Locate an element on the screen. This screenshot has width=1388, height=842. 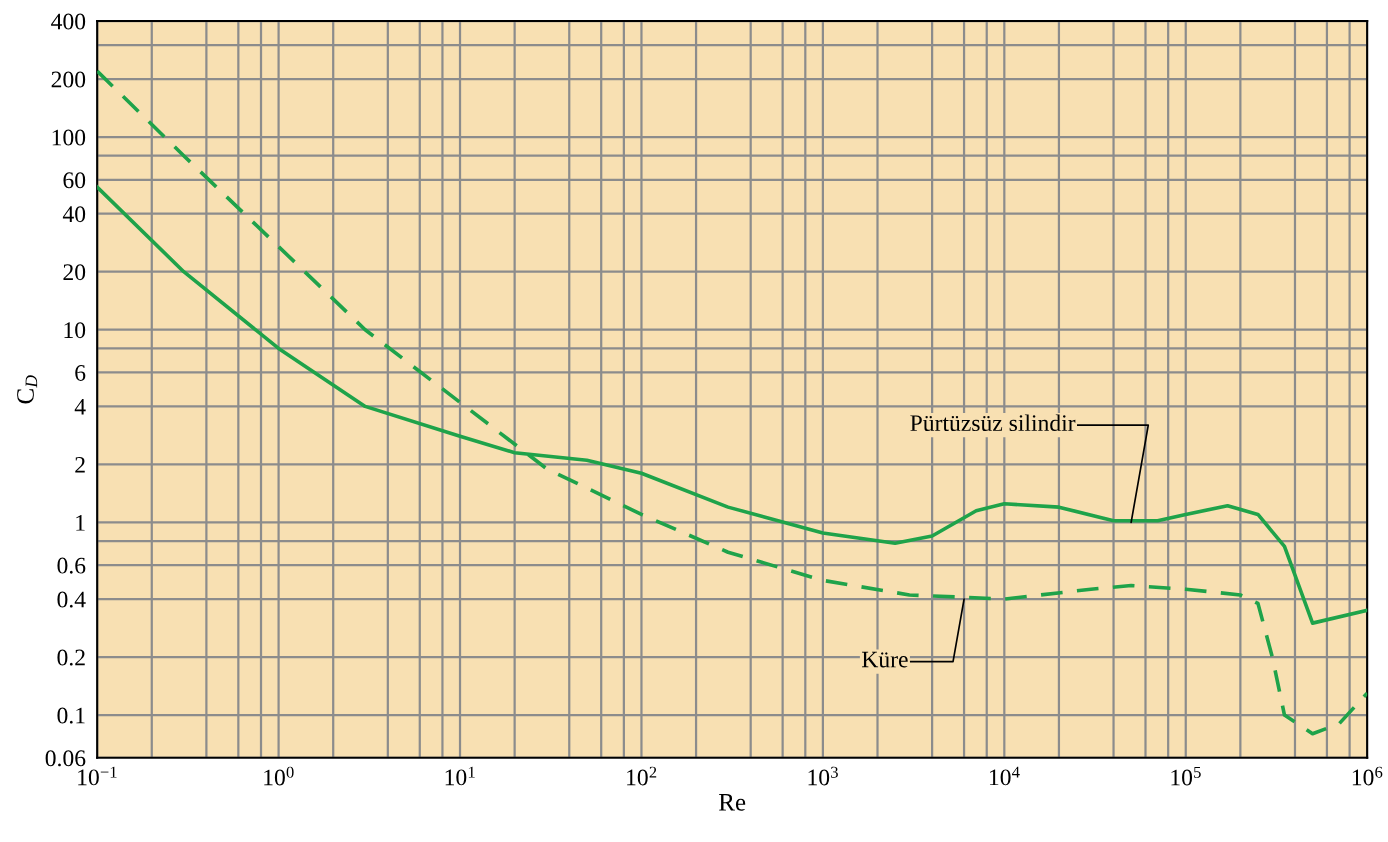
y-axis-title: C$_{D}$ is located at coordinates (27, 389).